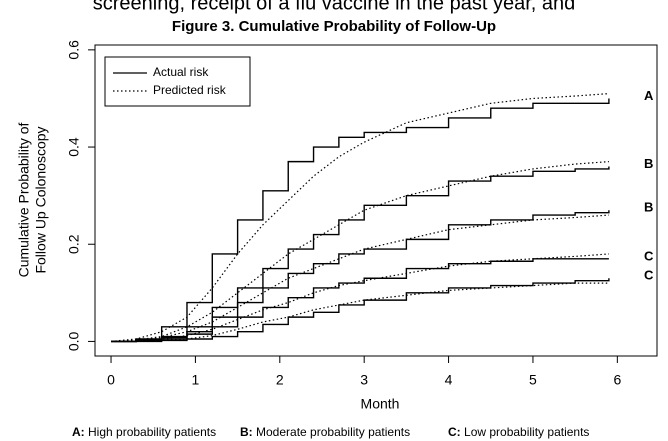 This screenshot has height=441, width=668. Describe the element at coordinates (454, 432) in the screenshot. I see `footnote-key: C:` at that location.